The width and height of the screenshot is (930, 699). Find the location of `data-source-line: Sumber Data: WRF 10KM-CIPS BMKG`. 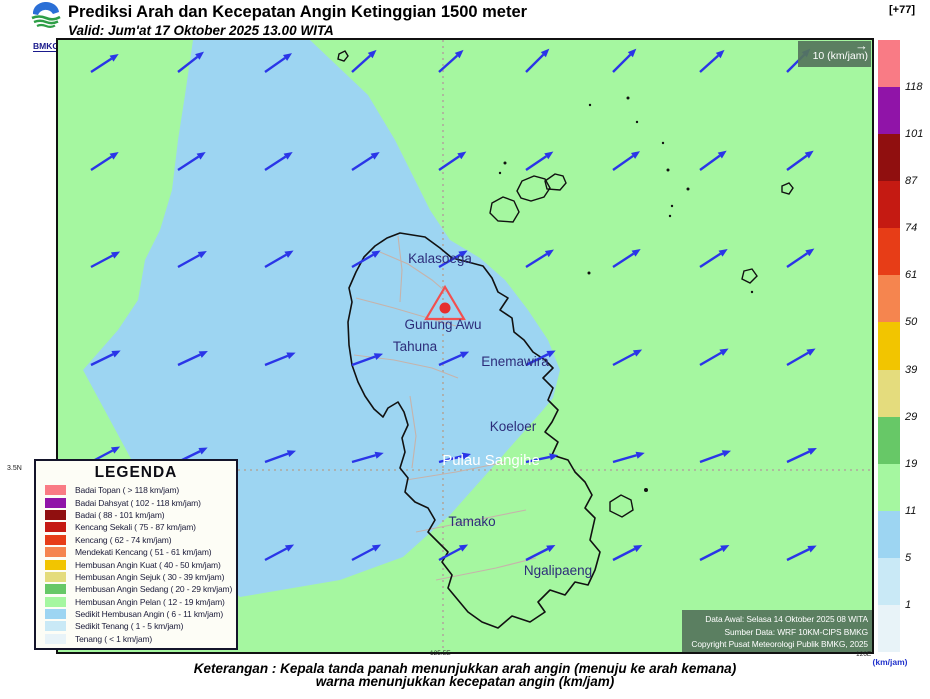

data-source-line: Sumber Data: WRF 10KM-CIPS BMKG is located at coordinates (796, 631).